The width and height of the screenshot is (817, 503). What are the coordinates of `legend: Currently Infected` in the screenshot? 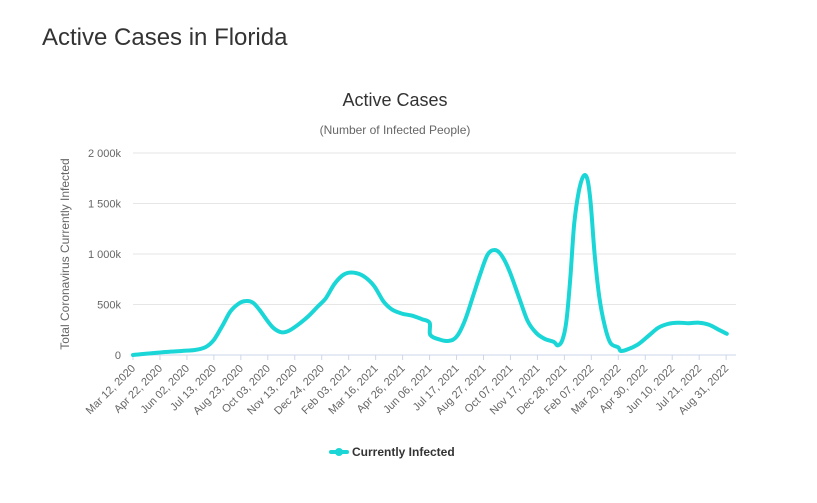 It's located at (392, 452).